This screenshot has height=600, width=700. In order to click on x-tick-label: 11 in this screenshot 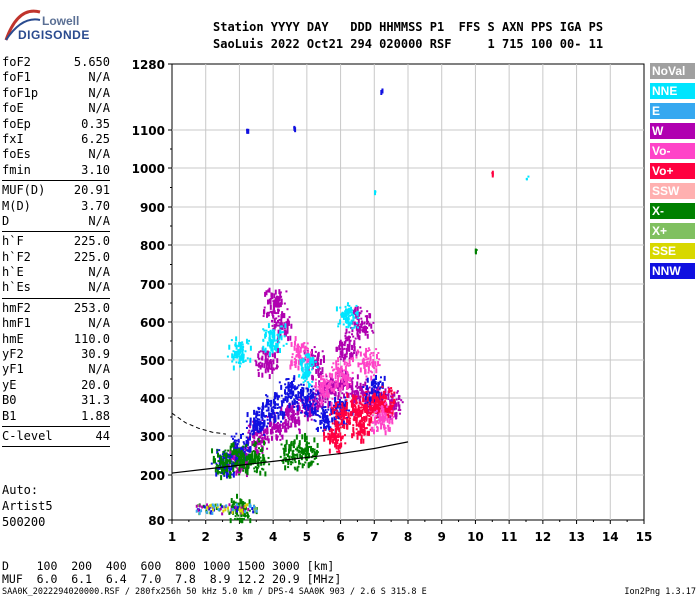, I will do `click(509, 537)`.